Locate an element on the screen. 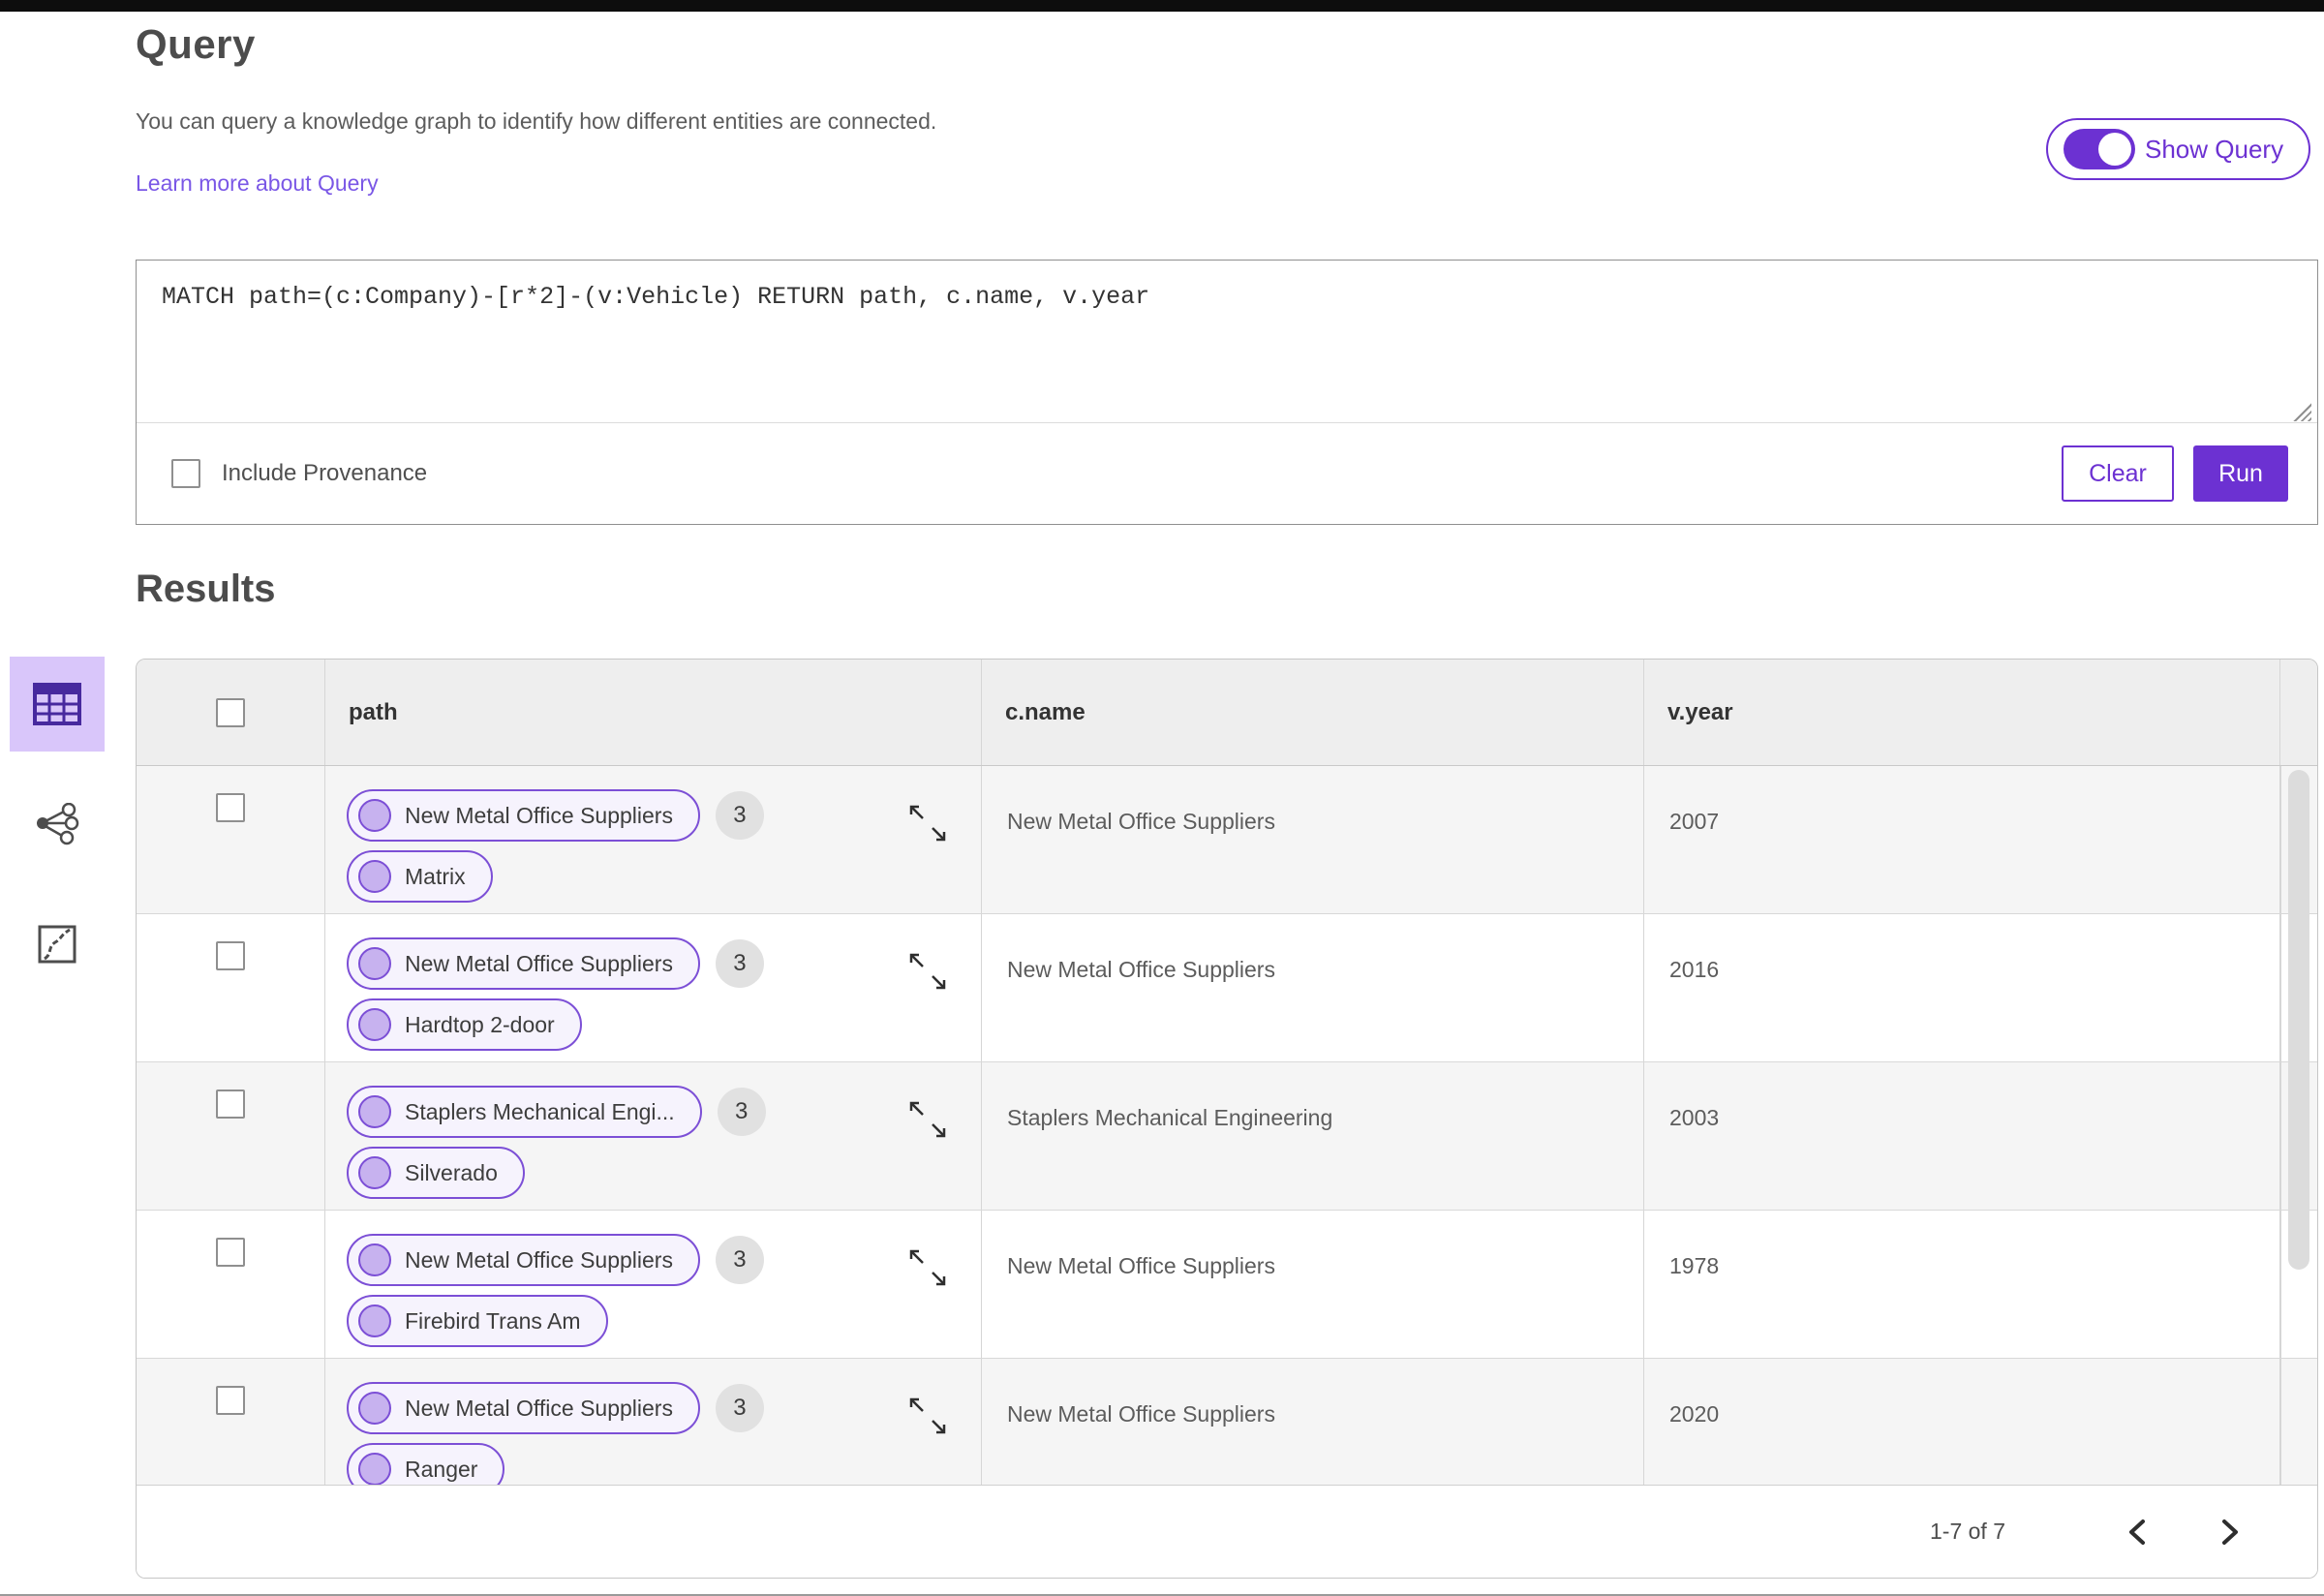 Image resolution: width=2324 pixels, height=1596 pixels. column-header-c-name: c.name is located at coordinates (1313, 712).